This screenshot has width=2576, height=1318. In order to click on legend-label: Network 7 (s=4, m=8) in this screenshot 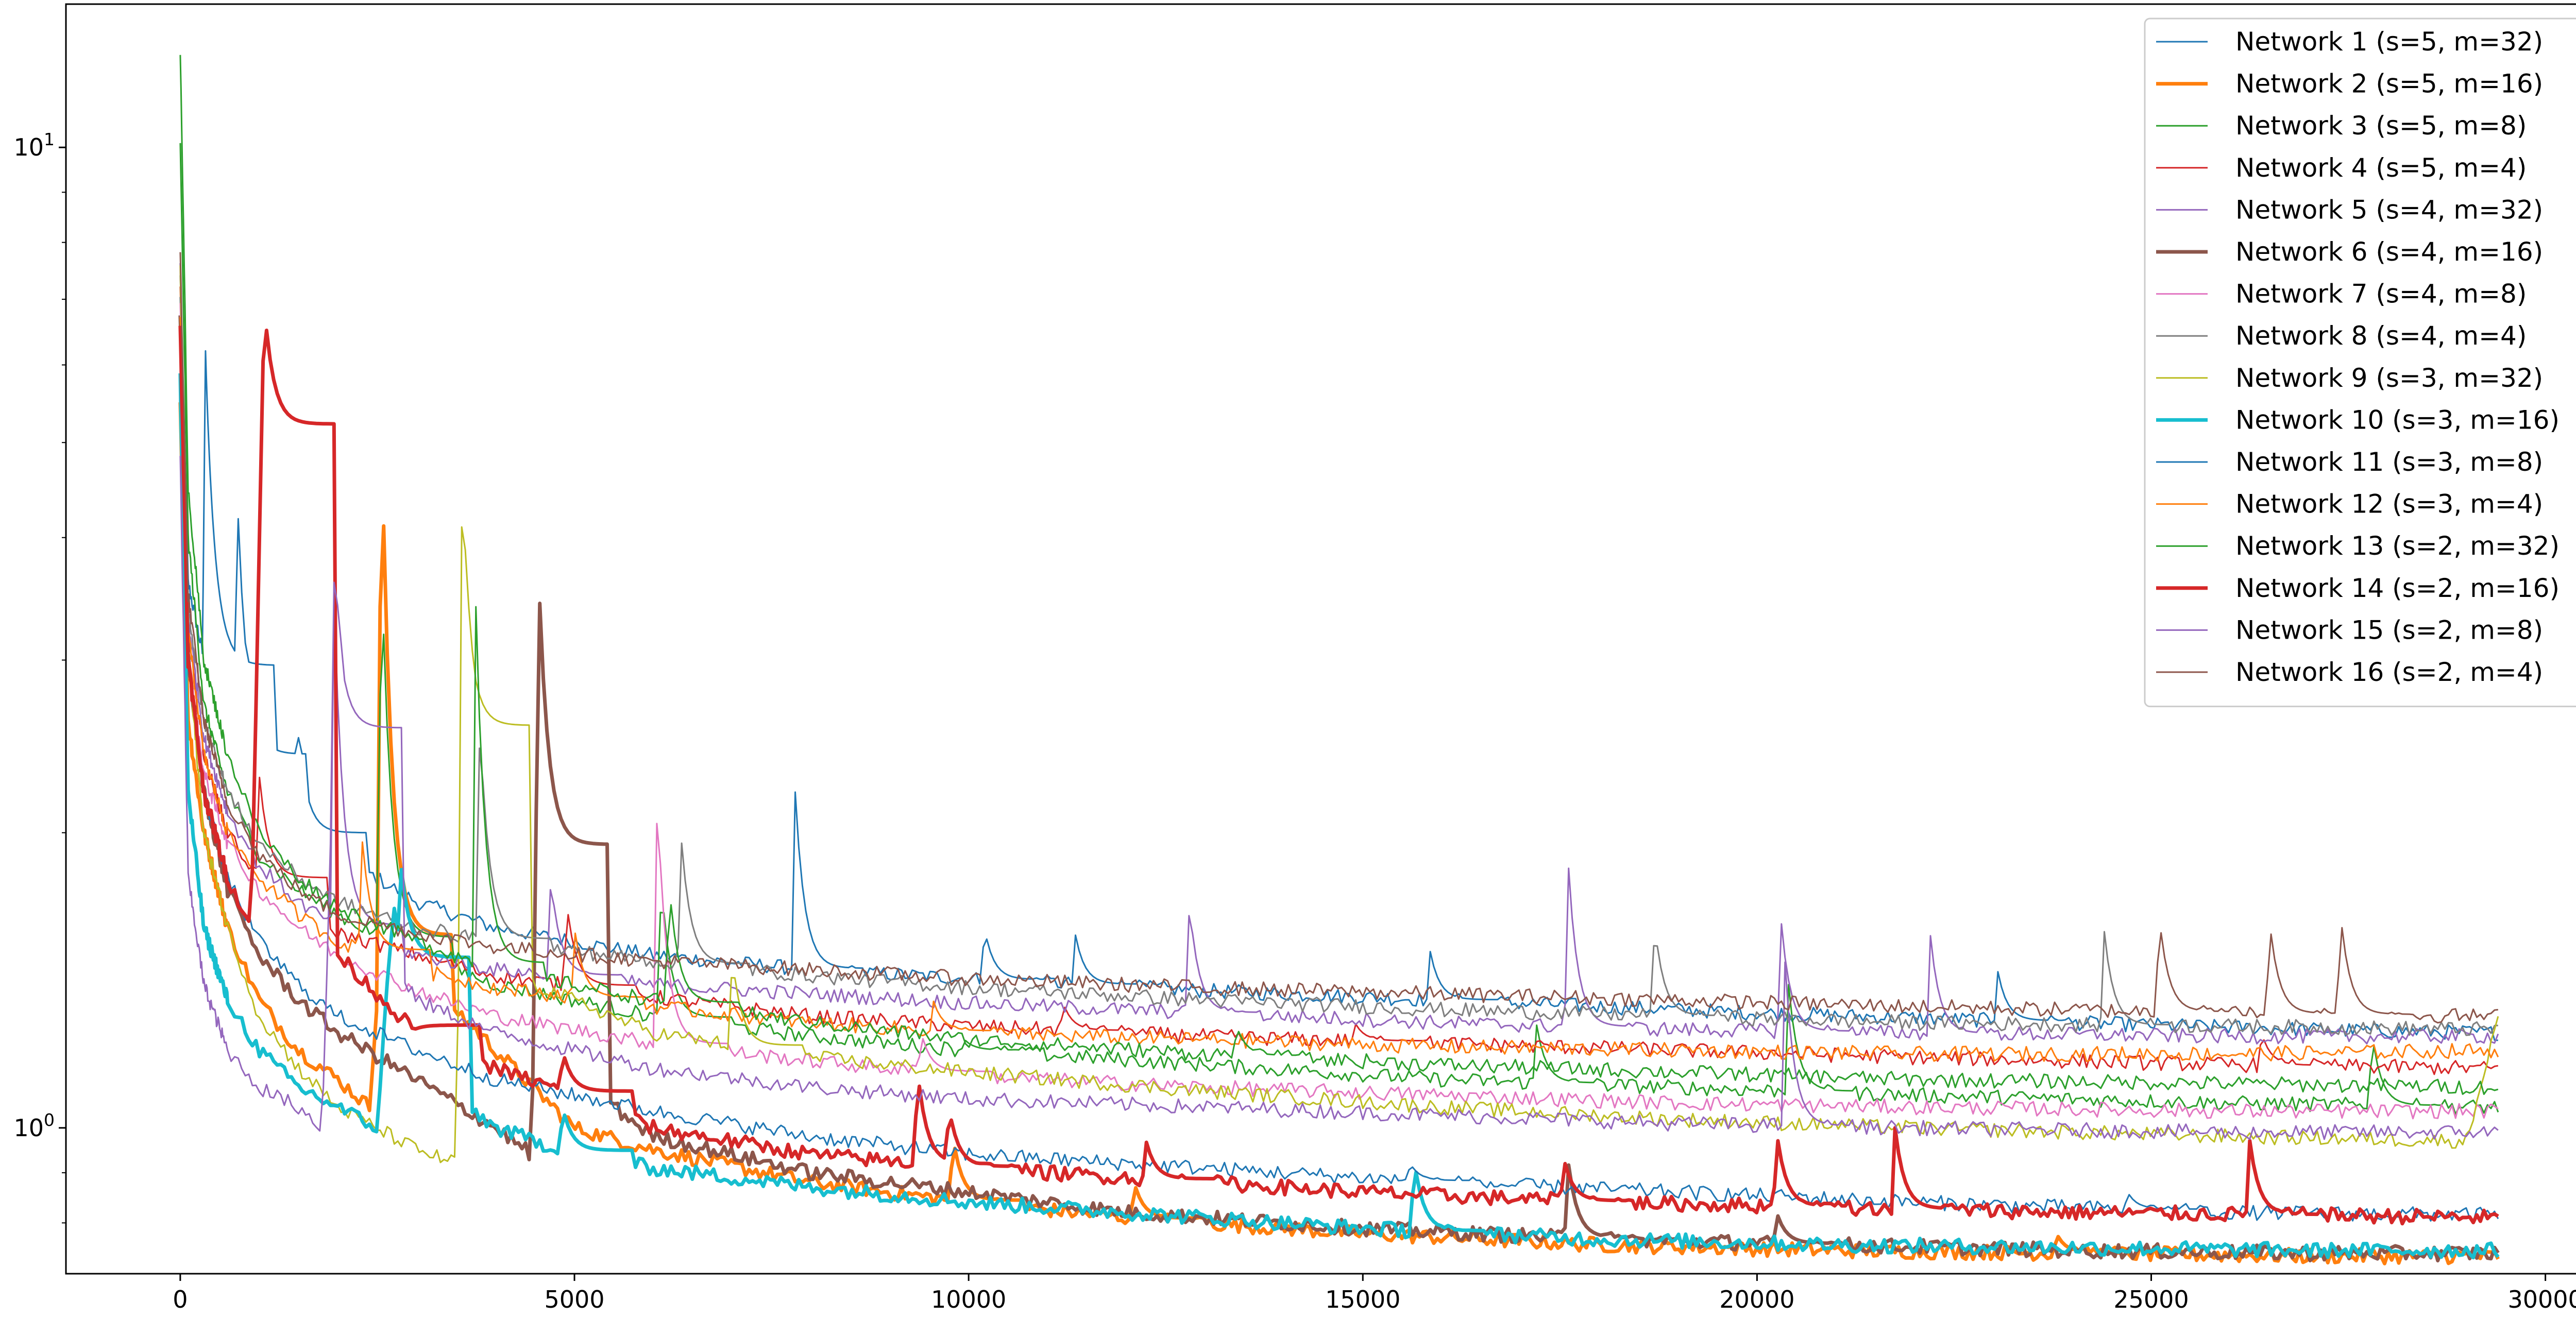, I will do `click(2381, 294)`.